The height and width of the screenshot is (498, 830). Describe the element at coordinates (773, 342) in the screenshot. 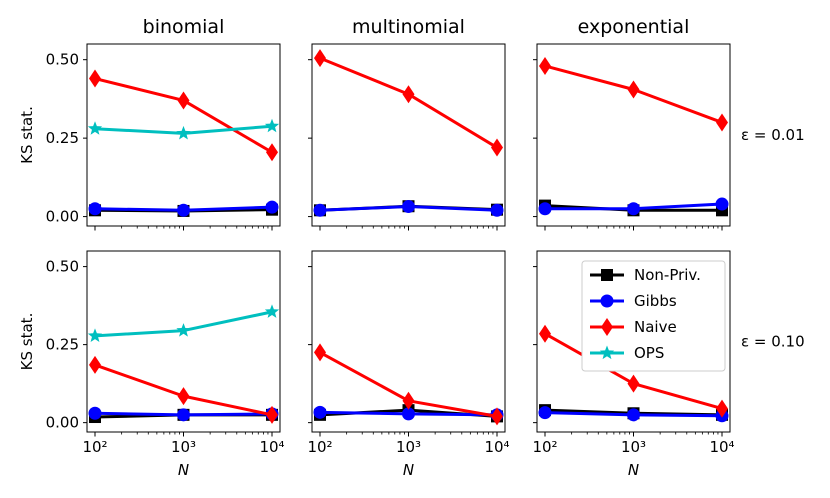

I see `row-label-1: ε = 0.10` at that location.